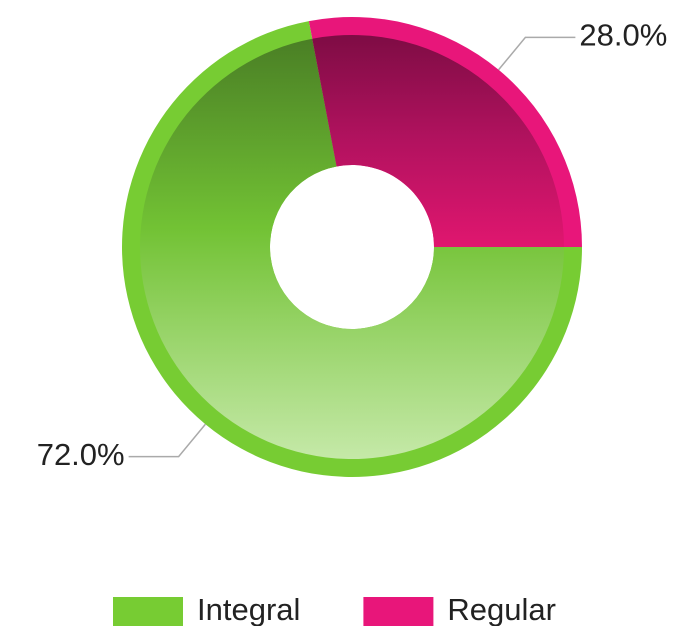 This screenshot has width=692, height=626. I want to click on legend-label: Integral, so click(248, 609).